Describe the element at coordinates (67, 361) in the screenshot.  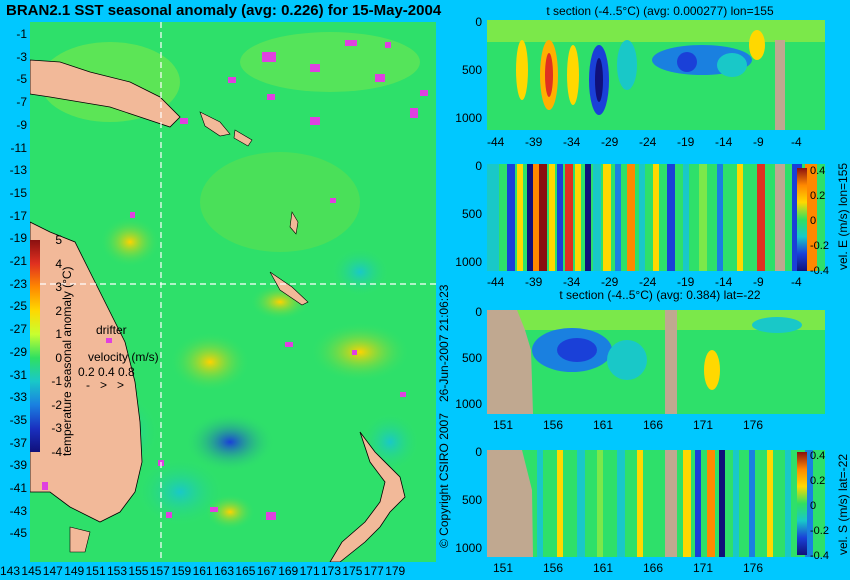
I see `colorbar-label: temperature seasonal anomaly (°C)` at that location.